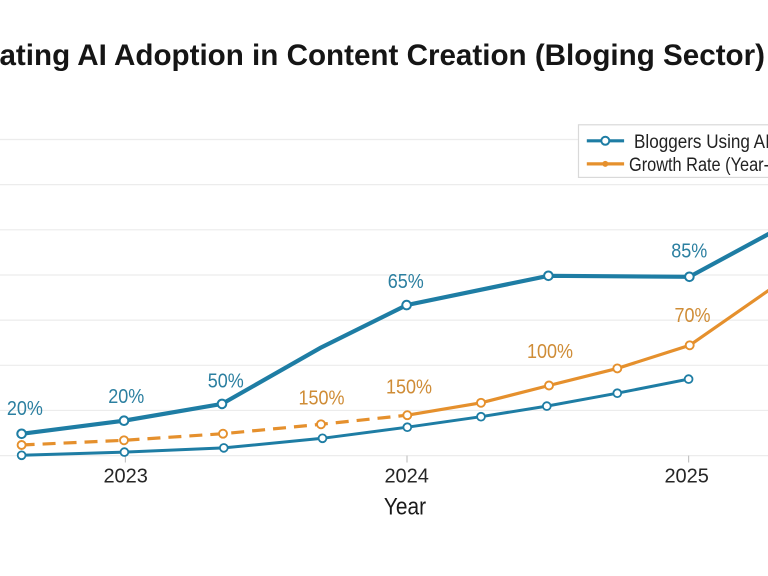 The image size is (768, 576). What do you see at coordinates (406, 477) in the screenshot?
I see `svg-text: 2024` at bounding box center [406, 477].